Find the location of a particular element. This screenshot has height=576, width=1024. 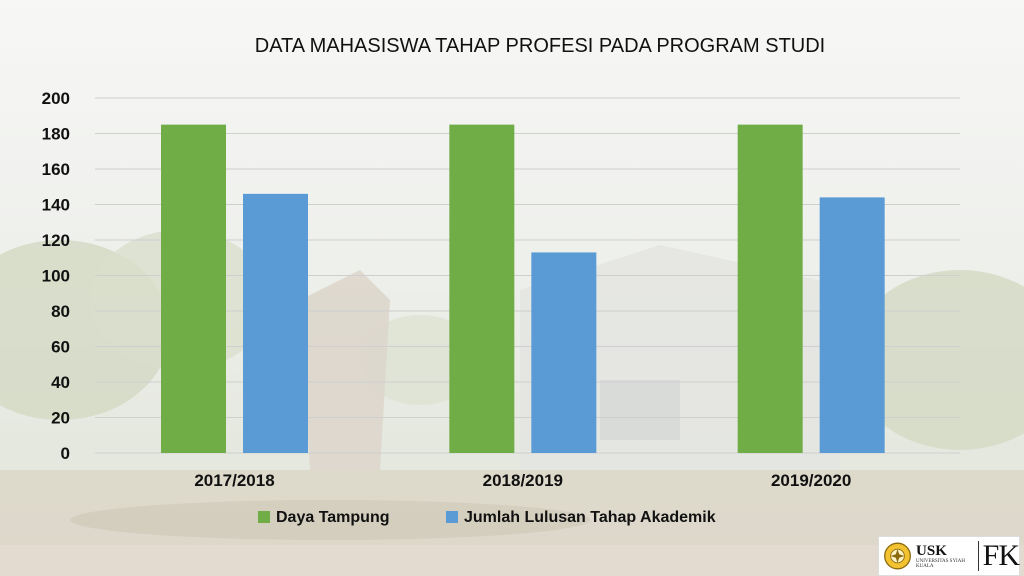

y-tick-label: 40 is located at coordinates (60, 382).